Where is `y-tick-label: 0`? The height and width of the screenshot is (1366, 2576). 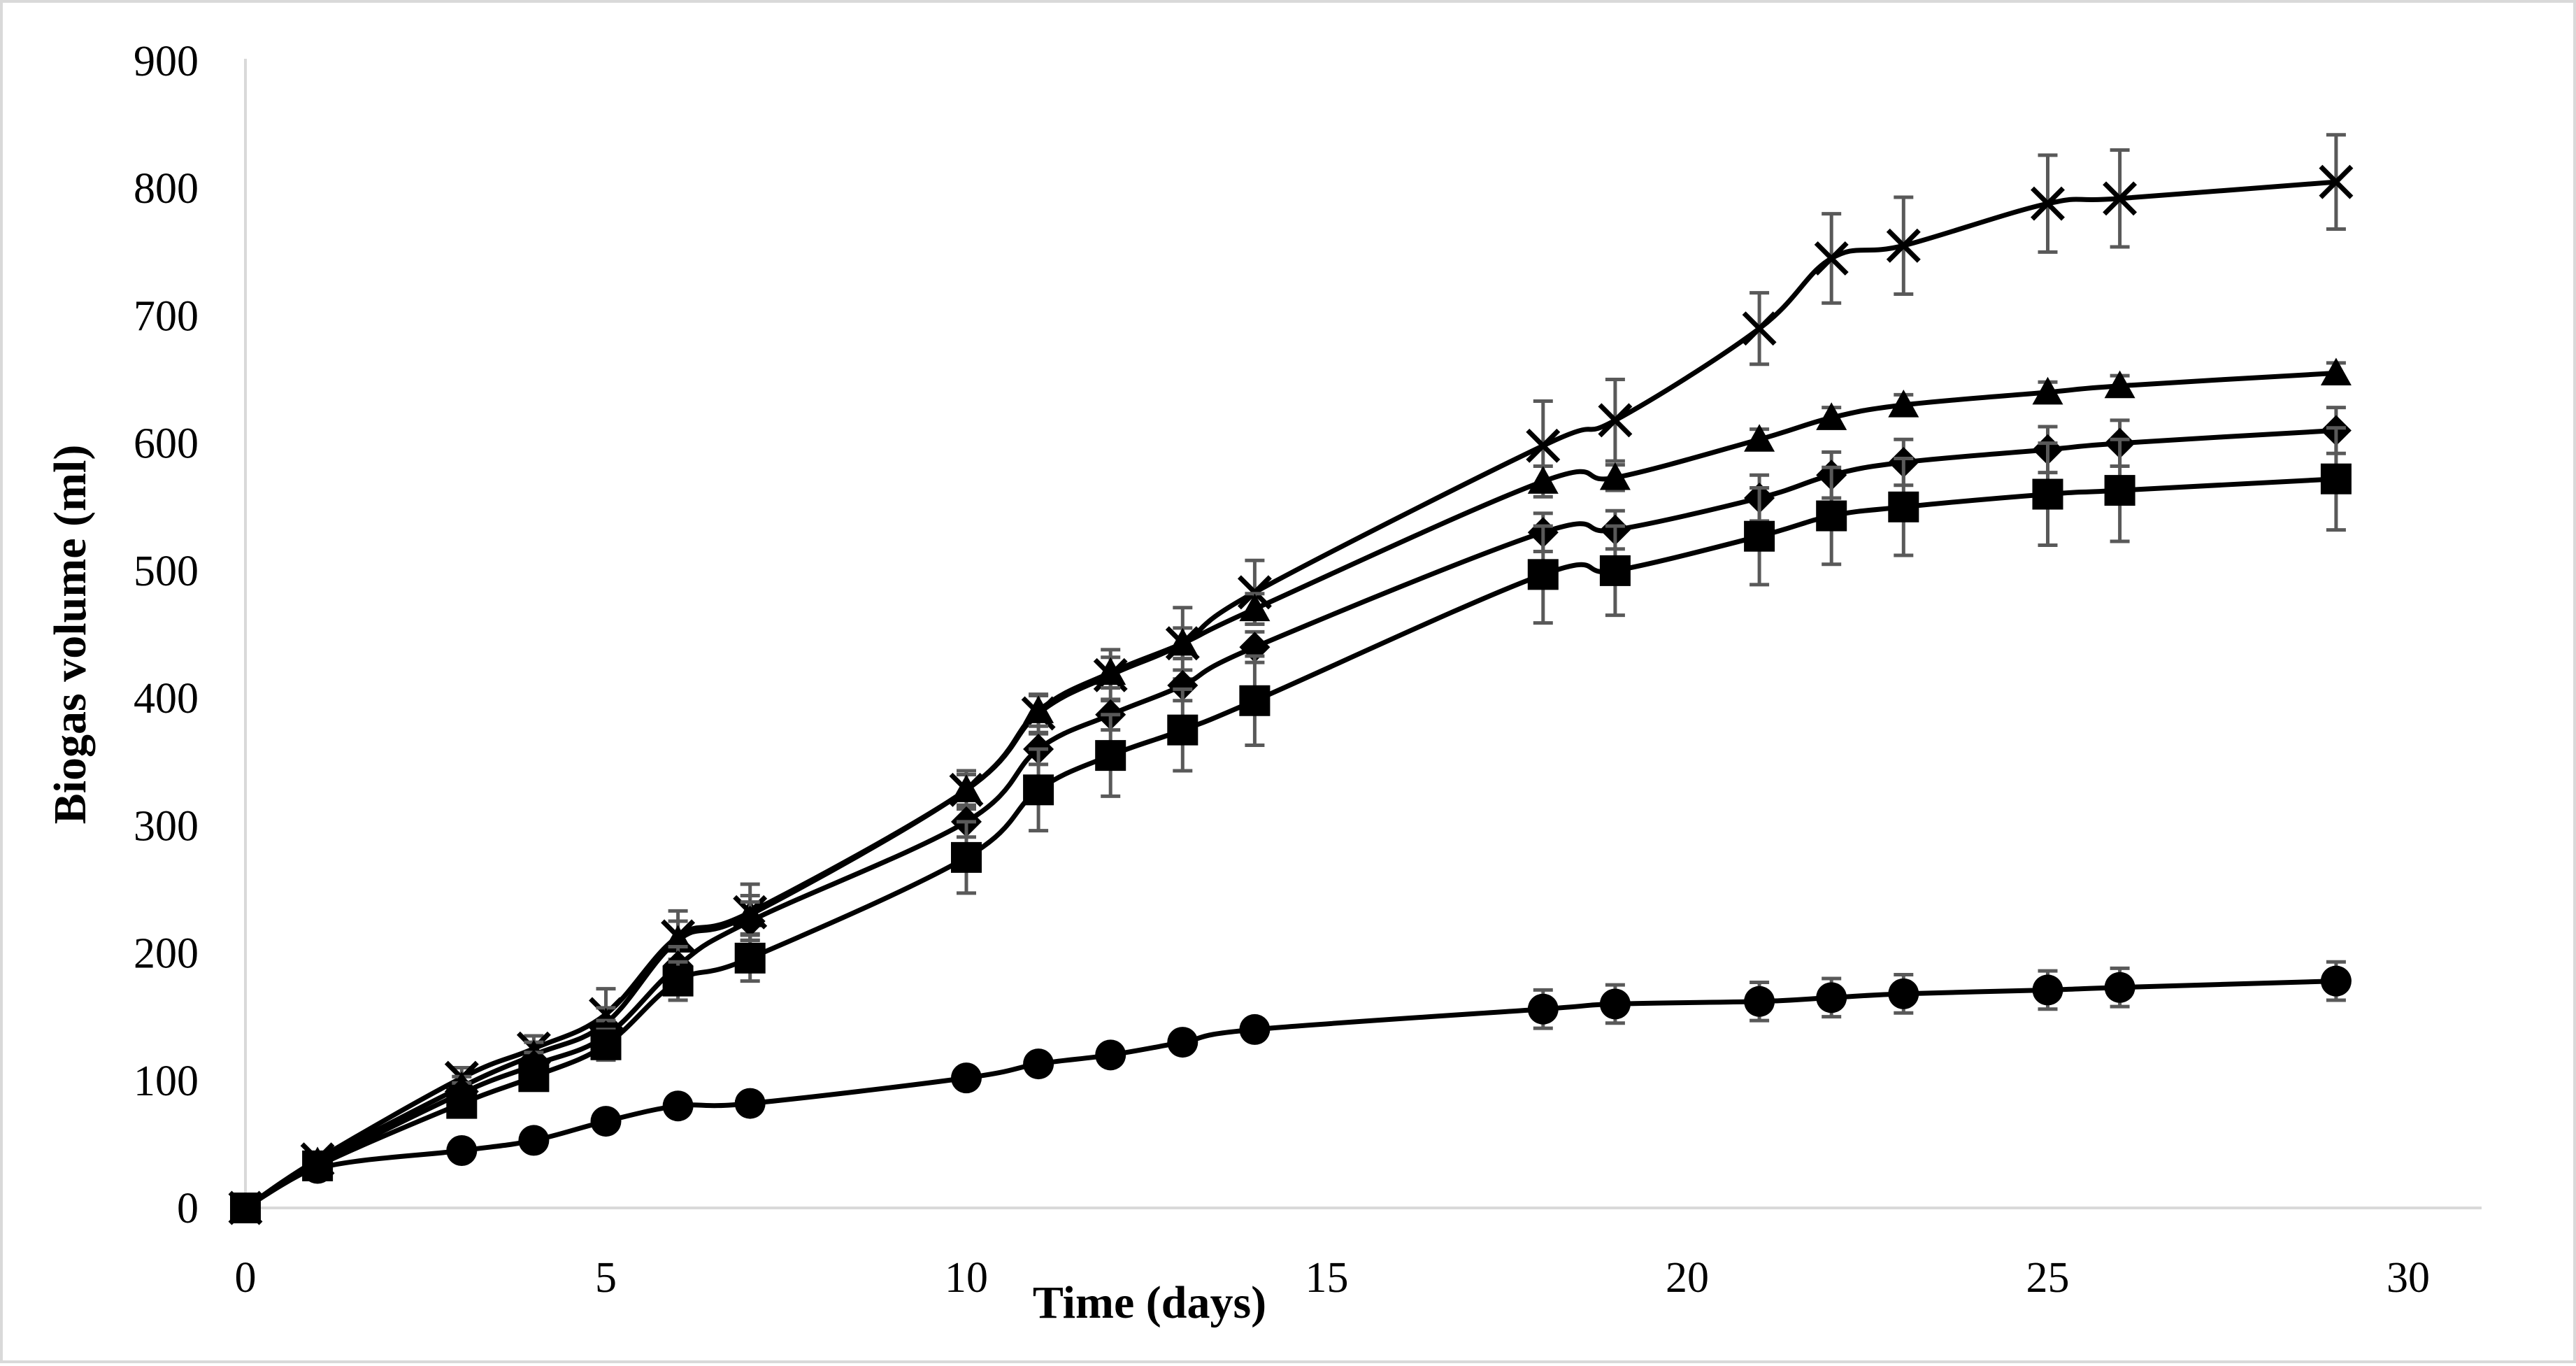 y-tick-label: 0 is located at coordinates (188, 1208).